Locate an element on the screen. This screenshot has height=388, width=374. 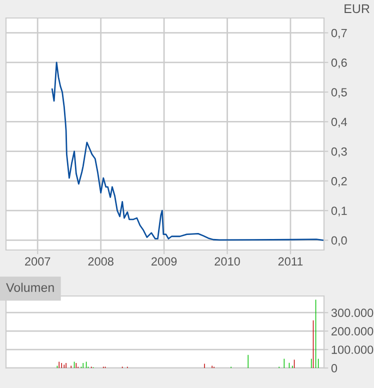
x-tick-label: 2009 is located at coordinates (164, 261).